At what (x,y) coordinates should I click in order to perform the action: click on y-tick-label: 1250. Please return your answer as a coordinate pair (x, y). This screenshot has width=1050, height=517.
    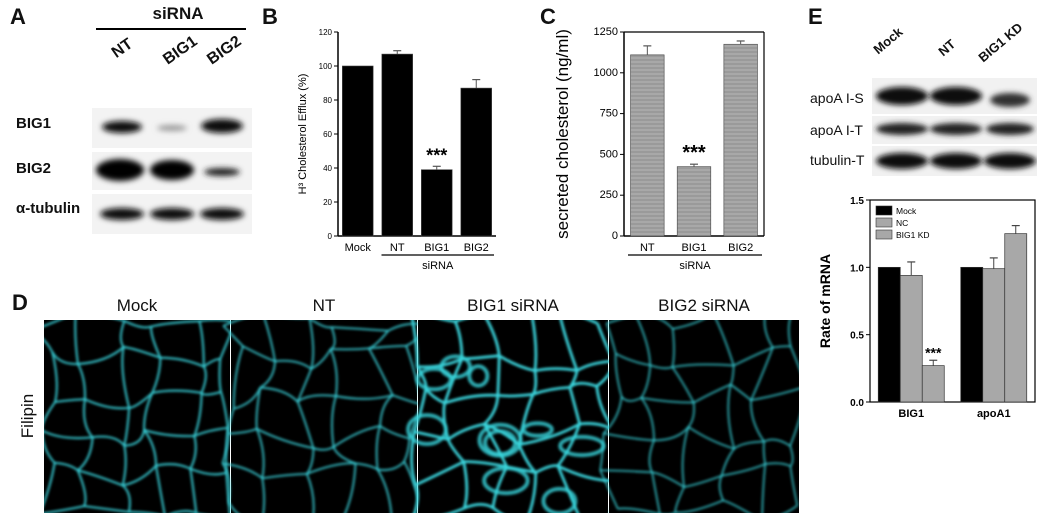
    Looking at the image, I should click on (606, 32).